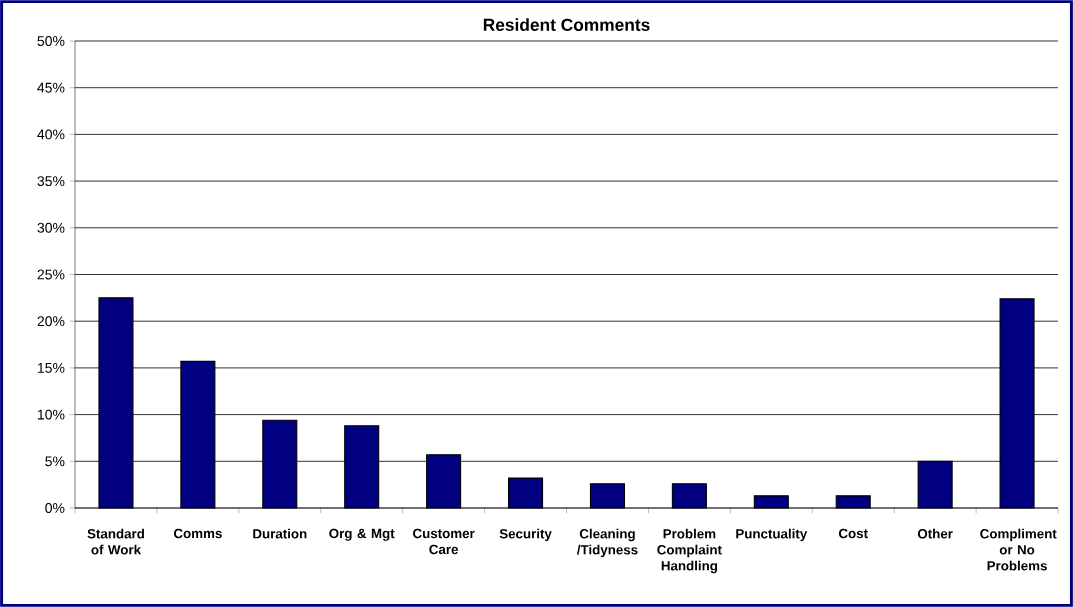  I want to click on x-tick-label: Org & Mgt, so click(362, 534).